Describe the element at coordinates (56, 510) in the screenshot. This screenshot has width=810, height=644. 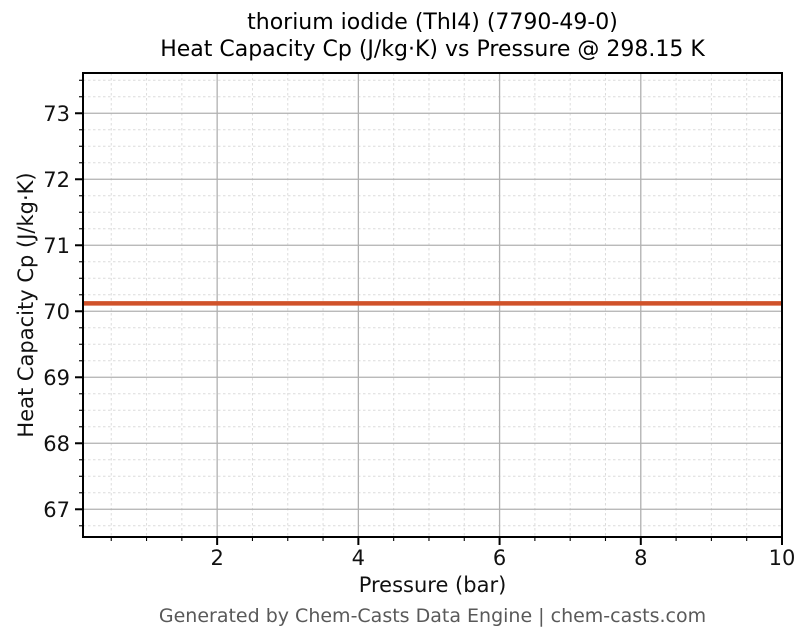
I see `y-tick-label: 67` at that location.